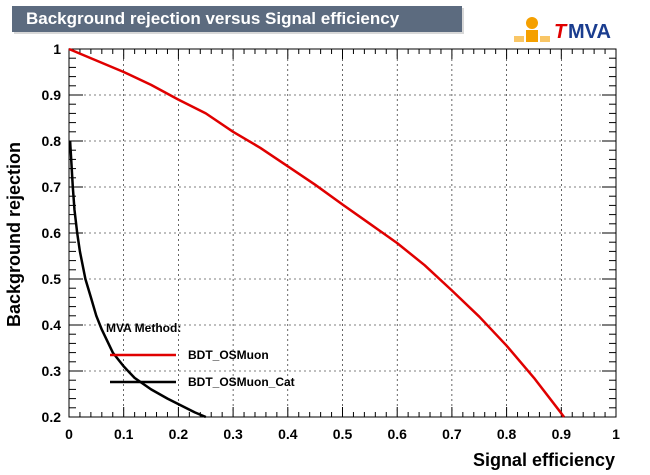 The height and width of the screenshot is (475, 650). What do you see at coordinates (544, 460) in the screenshot?
I see `x-axis-title: Signal efficiency` at bounding box center [544, 460].